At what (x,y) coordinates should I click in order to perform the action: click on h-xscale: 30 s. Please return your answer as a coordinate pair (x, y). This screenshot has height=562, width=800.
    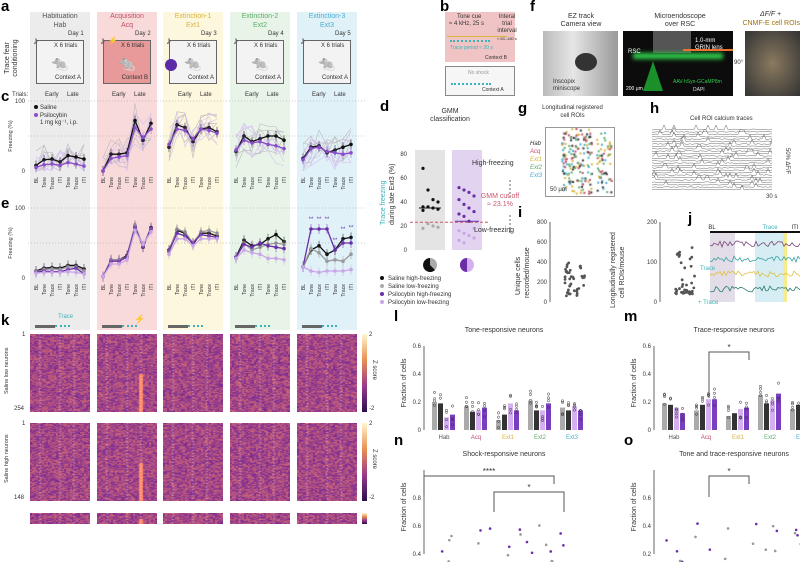
    Looking at the image, I should click on (772, 197).